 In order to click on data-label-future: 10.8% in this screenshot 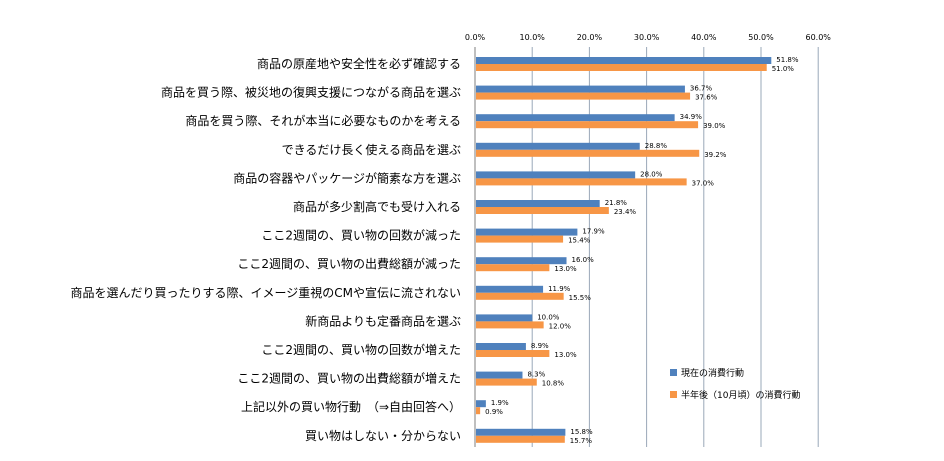, I will do `click(553, 384)`.